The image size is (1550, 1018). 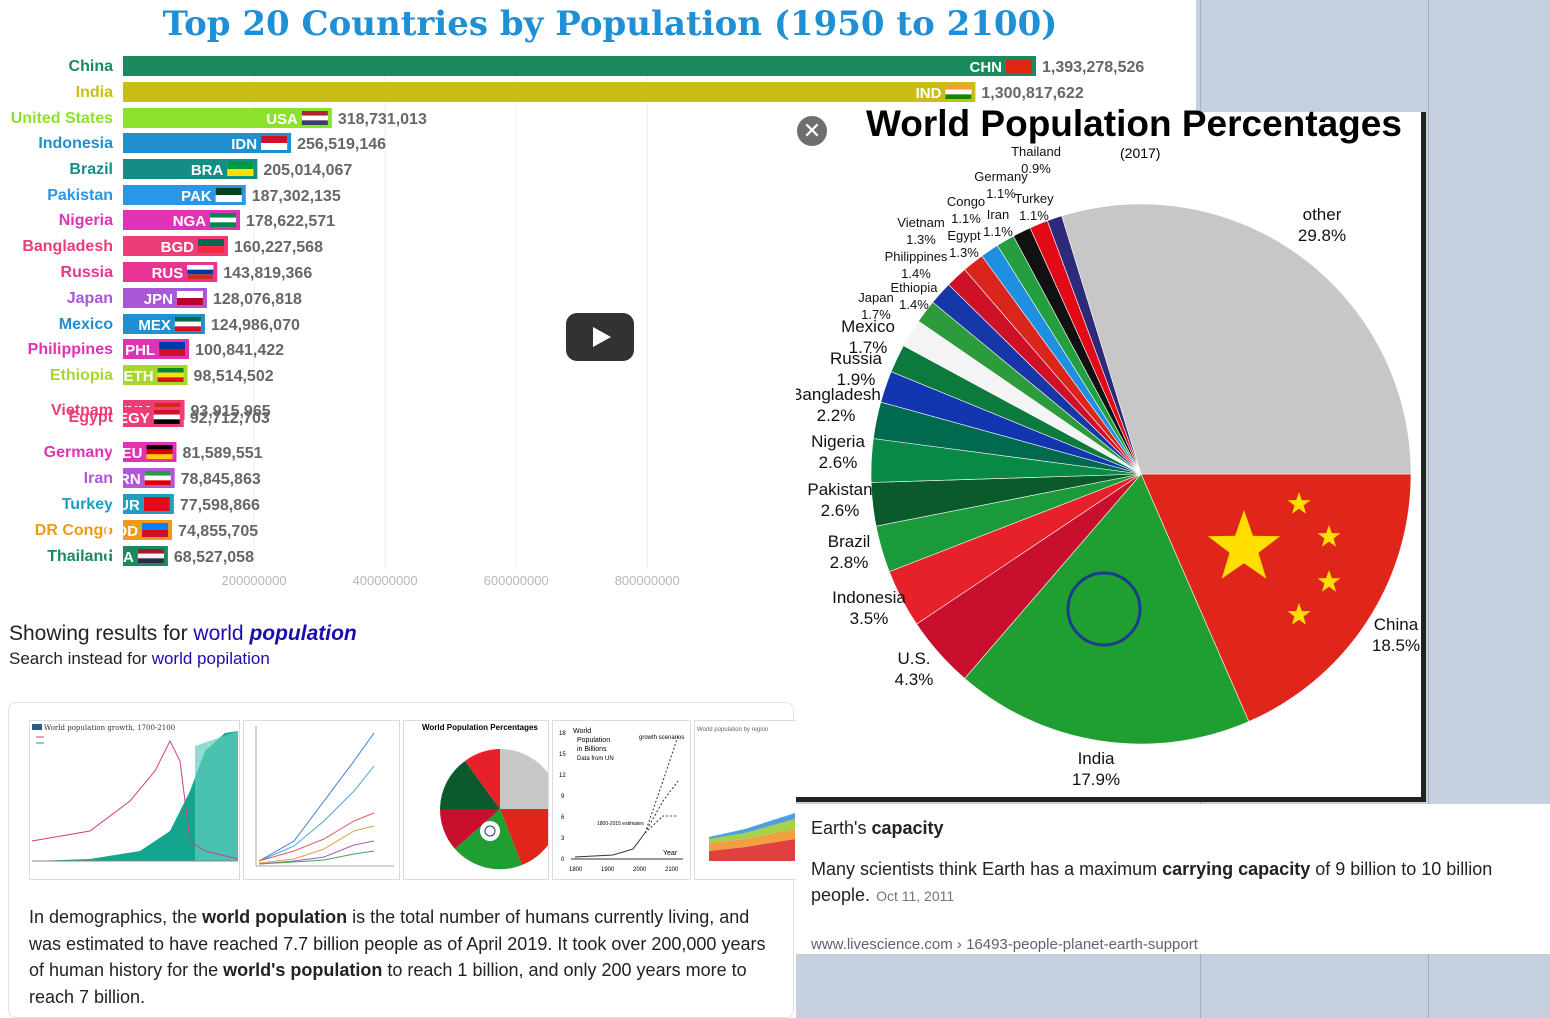 What do you see at coordinates (70, 349) in the screenshot?
I see `country-label: Philippines` at bounding box center [70, 349].